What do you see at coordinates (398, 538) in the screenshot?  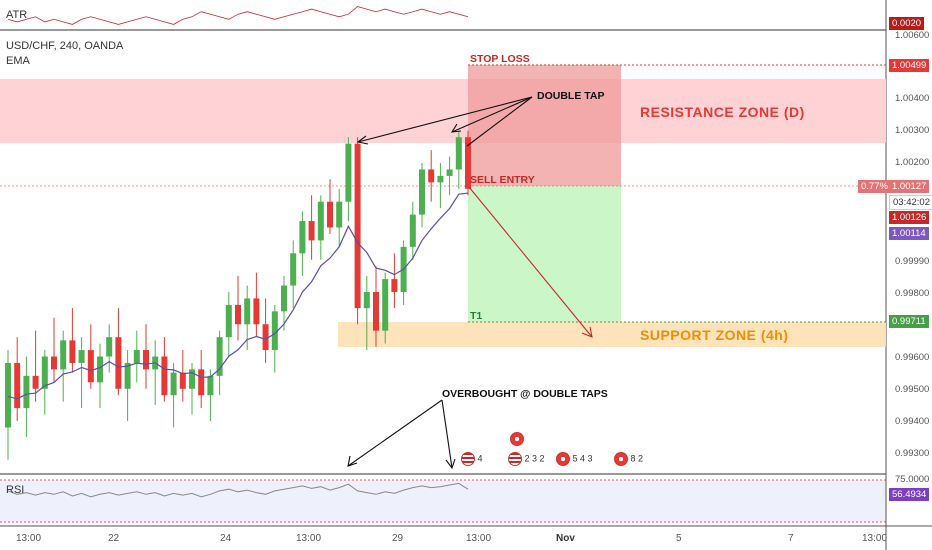 I see `time-tick: 29` at bounding box center [398, 538].